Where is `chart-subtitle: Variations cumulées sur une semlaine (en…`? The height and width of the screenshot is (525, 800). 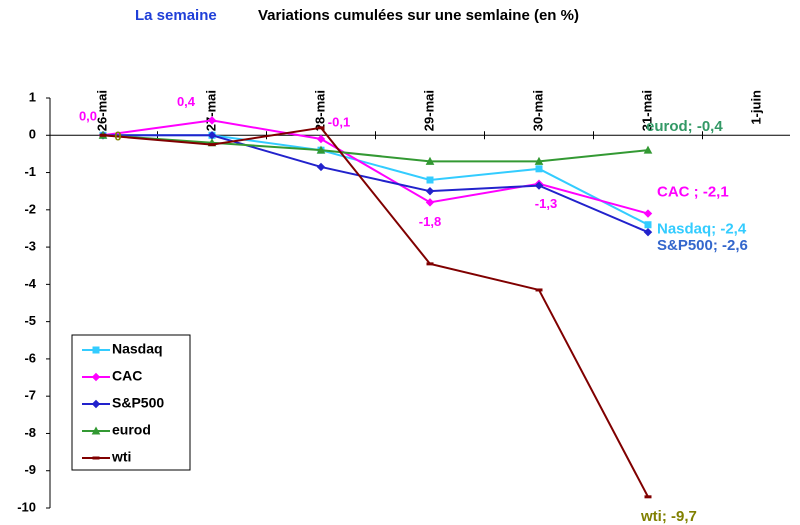 chart-subtitle: Variations cumulées sur une semlaine (en… is located at coordinates (418, 15).